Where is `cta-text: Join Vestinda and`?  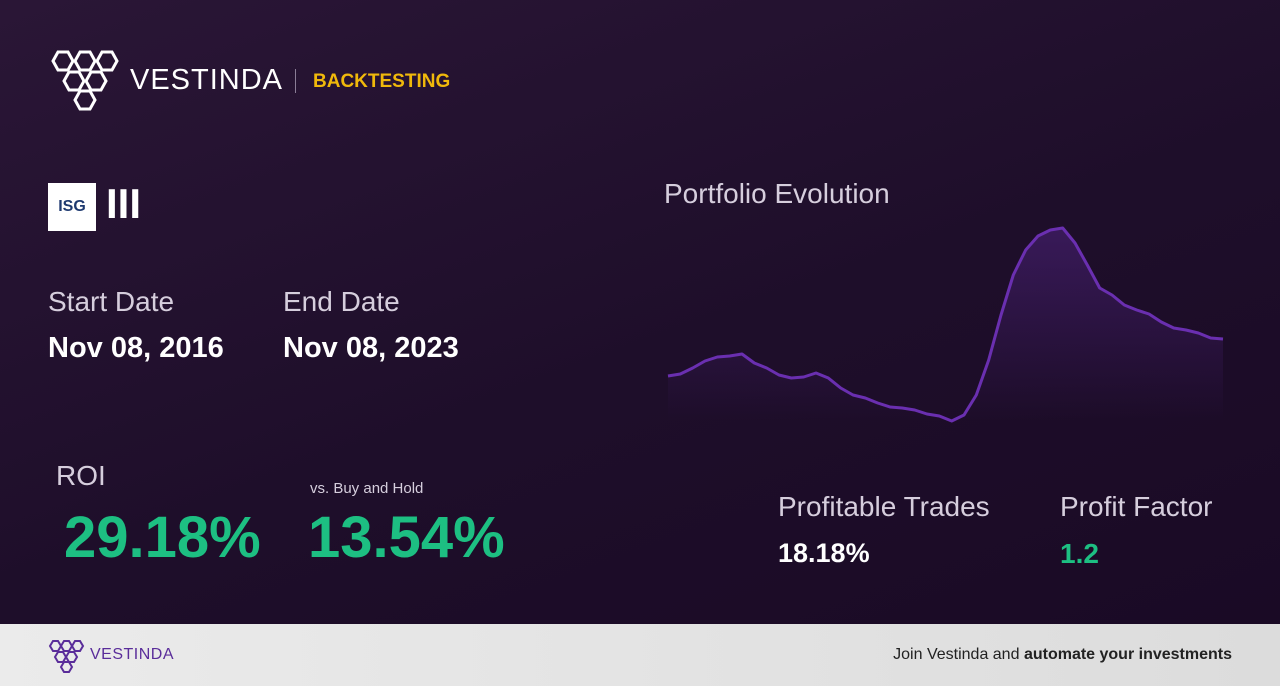 cta-text: Join Vestinda and is located at coordinates (956, 654).